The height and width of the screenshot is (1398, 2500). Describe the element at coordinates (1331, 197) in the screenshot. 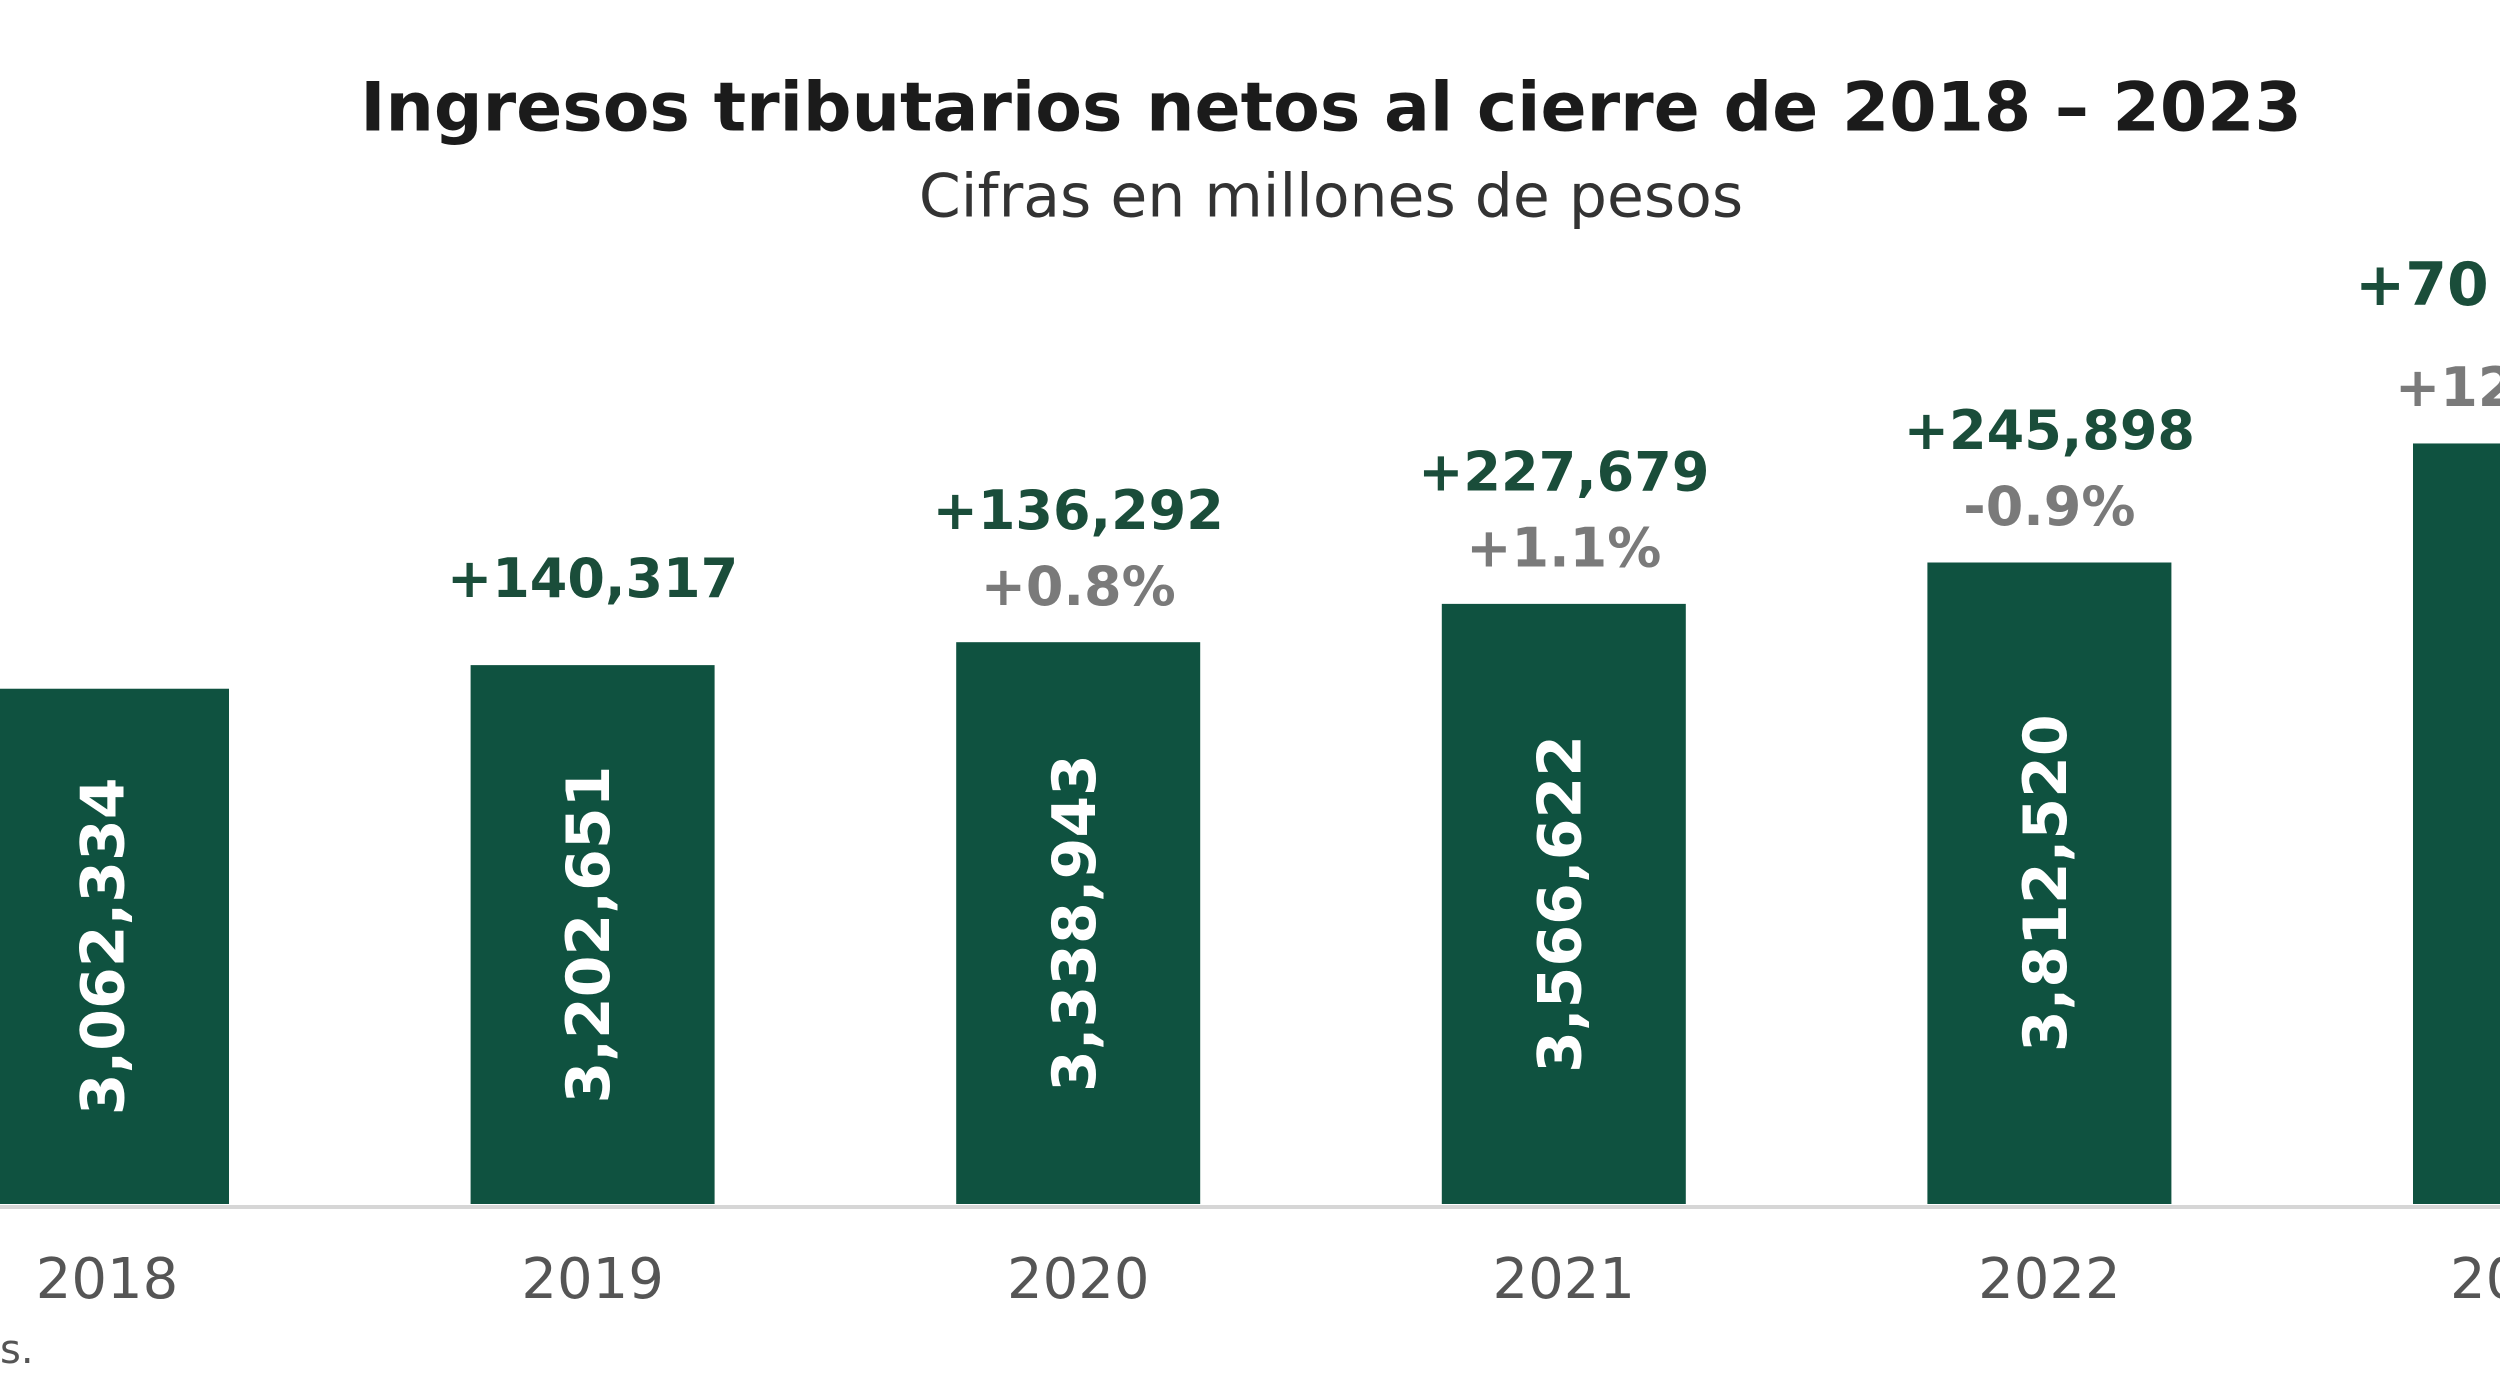

I see `chart-subtitle: Cifras en millones de pesos` at that location.